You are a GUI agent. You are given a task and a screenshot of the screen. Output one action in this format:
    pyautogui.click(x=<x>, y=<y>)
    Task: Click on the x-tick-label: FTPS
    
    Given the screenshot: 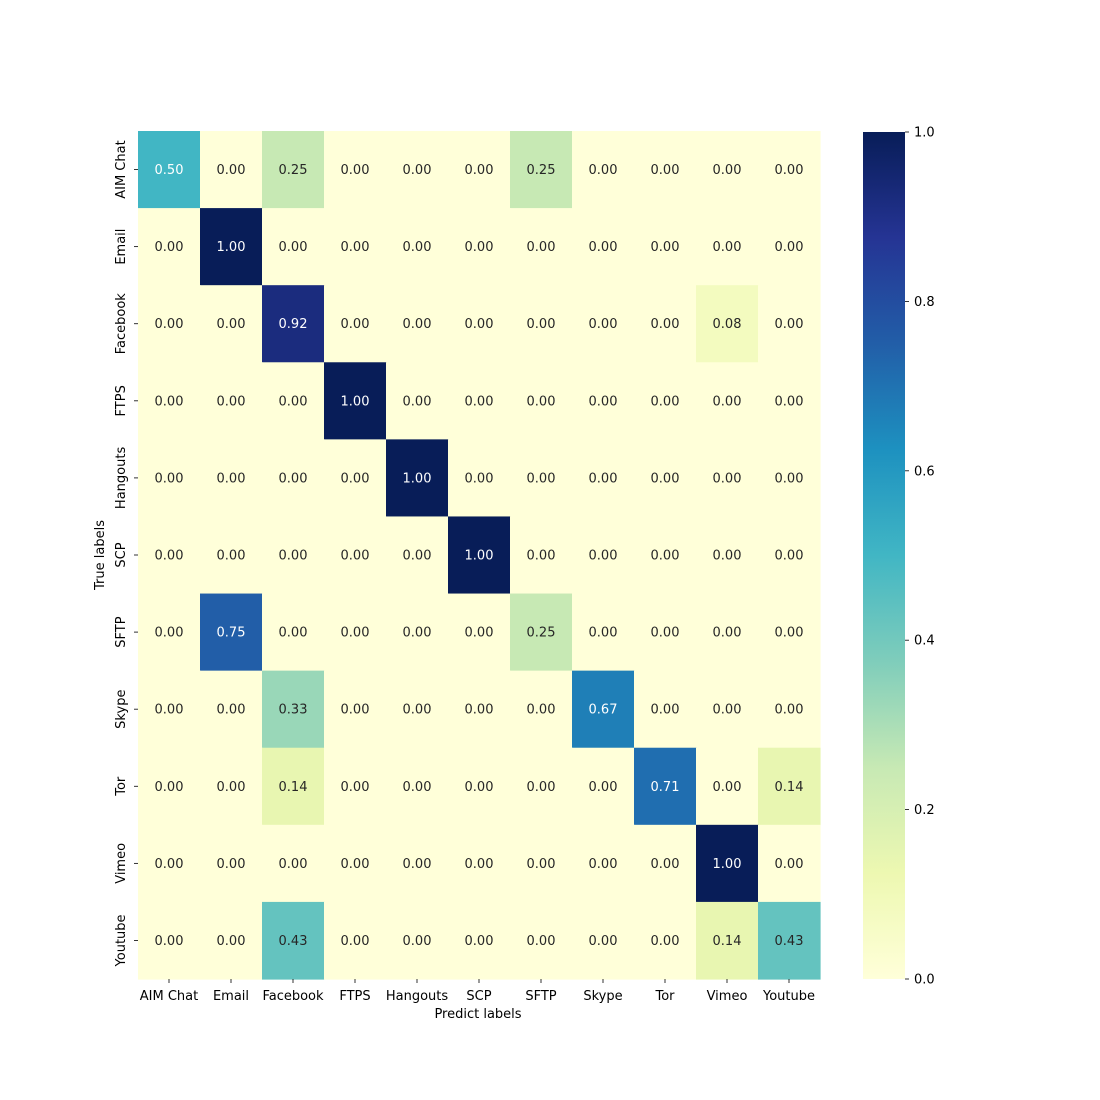 What is the action you would take?
    pyautogui.click(x=354, y=996)
    